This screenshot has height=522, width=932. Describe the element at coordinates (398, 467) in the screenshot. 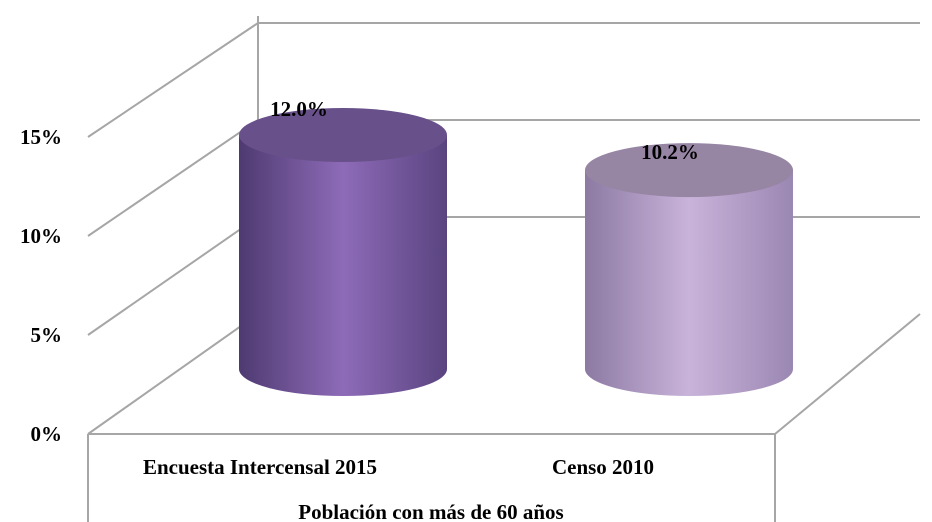

I see `category-labels: Encuesta Intercensal 2015 Censo 2010` at that location.